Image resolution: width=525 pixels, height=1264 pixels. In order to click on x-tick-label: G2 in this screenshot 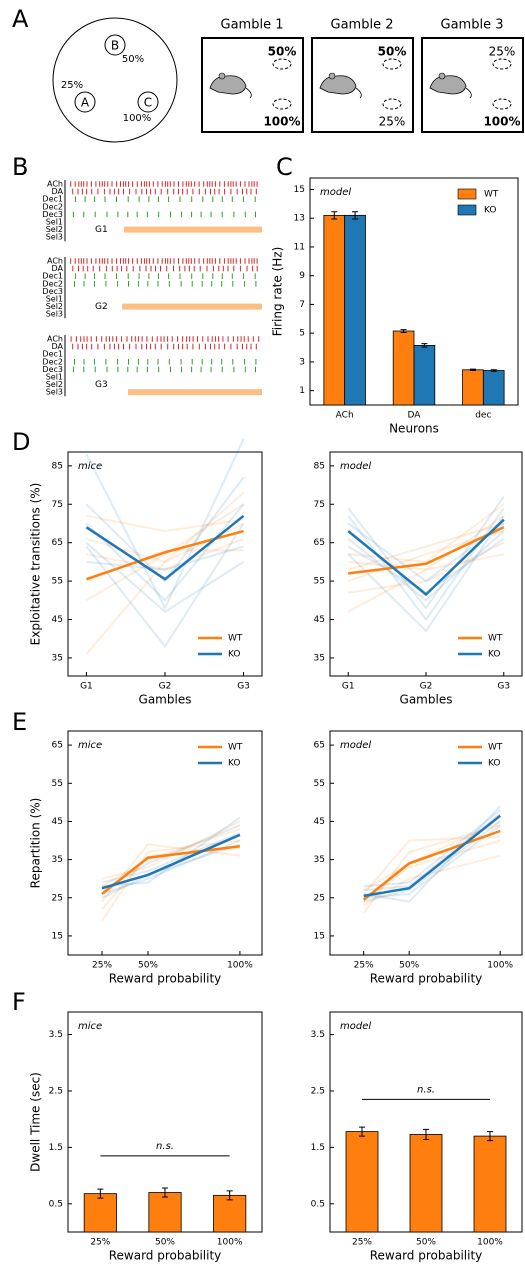, I will do `click(426, 687)`.